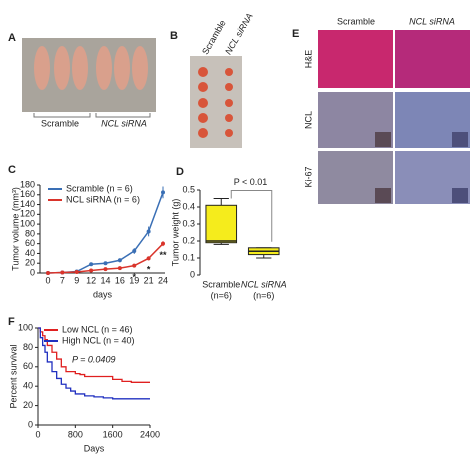 The width and height of the screenshot is (475, 460). I want to click on series-line, so click(105, 233).